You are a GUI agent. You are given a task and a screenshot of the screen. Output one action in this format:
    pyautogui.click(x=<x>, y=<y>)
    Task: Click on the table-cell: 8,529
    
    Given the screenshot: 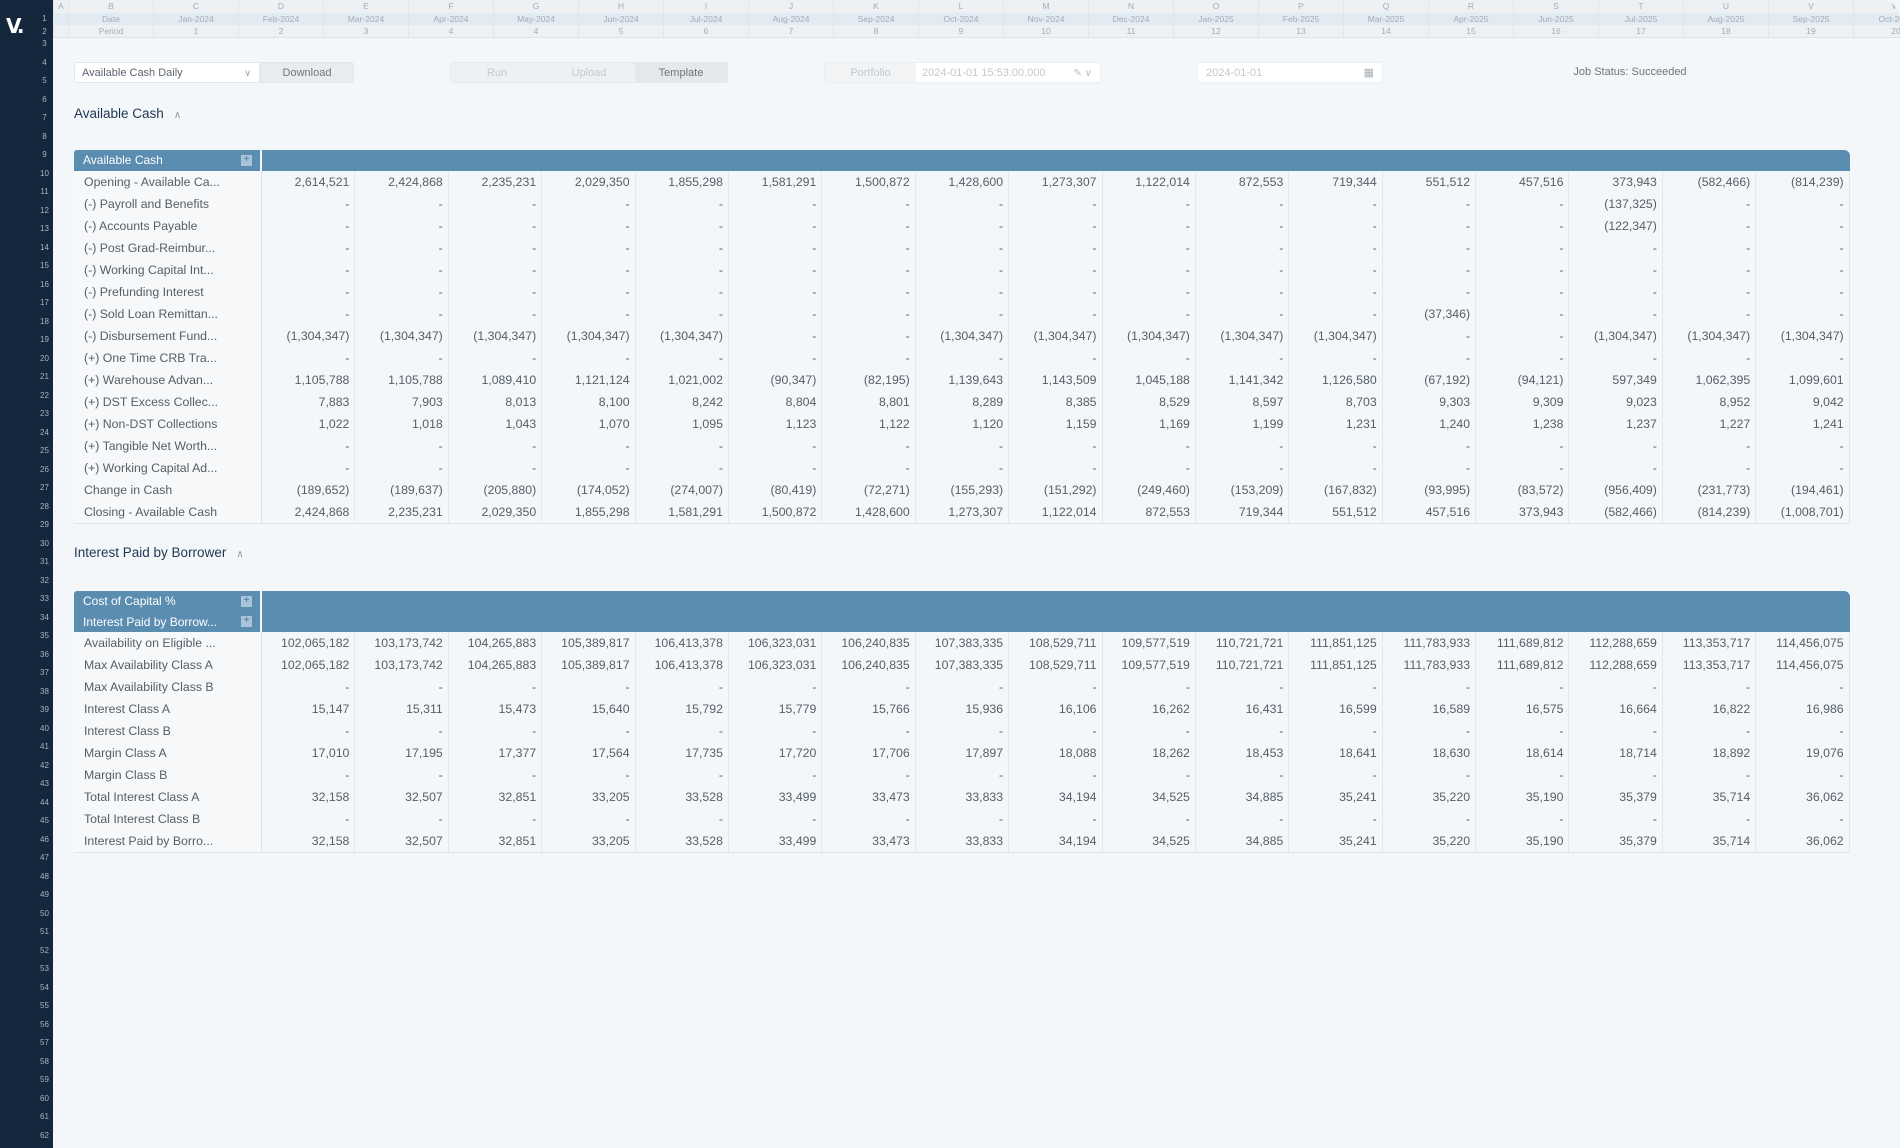 What is the action you would take?
    pyautogui.click(x=1149, y=401)
    